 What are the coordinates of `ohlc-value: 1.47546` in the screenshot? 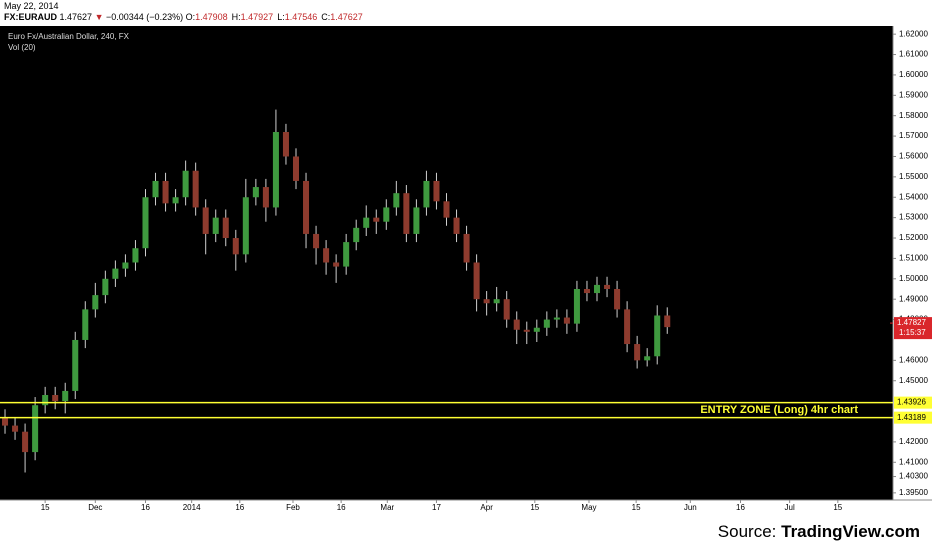 It's located at (301, 17).